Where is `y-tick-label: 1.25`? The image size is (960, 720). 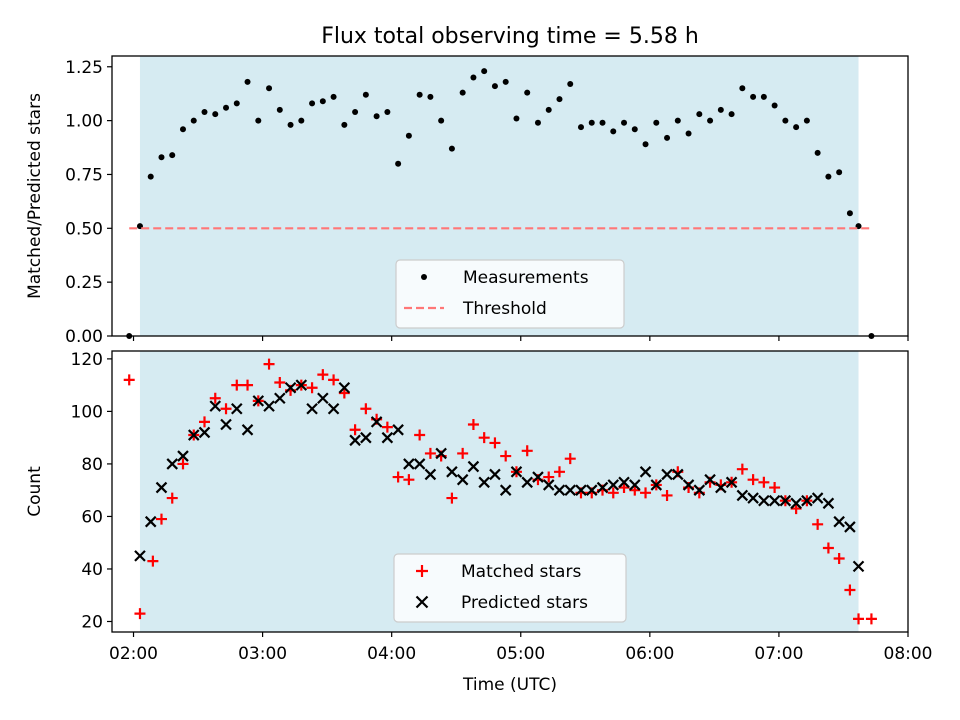 y-tick-label: 1.25 is located at coordinates (84, 68).